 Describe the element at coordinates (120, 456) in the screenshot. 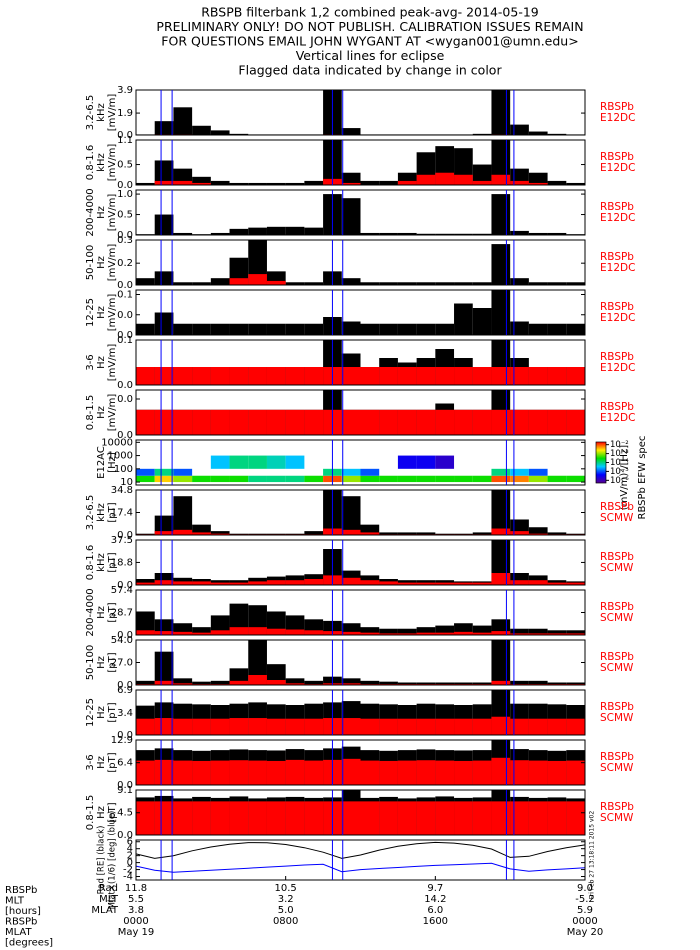

I see `y-tick-label: 1000` at that location.